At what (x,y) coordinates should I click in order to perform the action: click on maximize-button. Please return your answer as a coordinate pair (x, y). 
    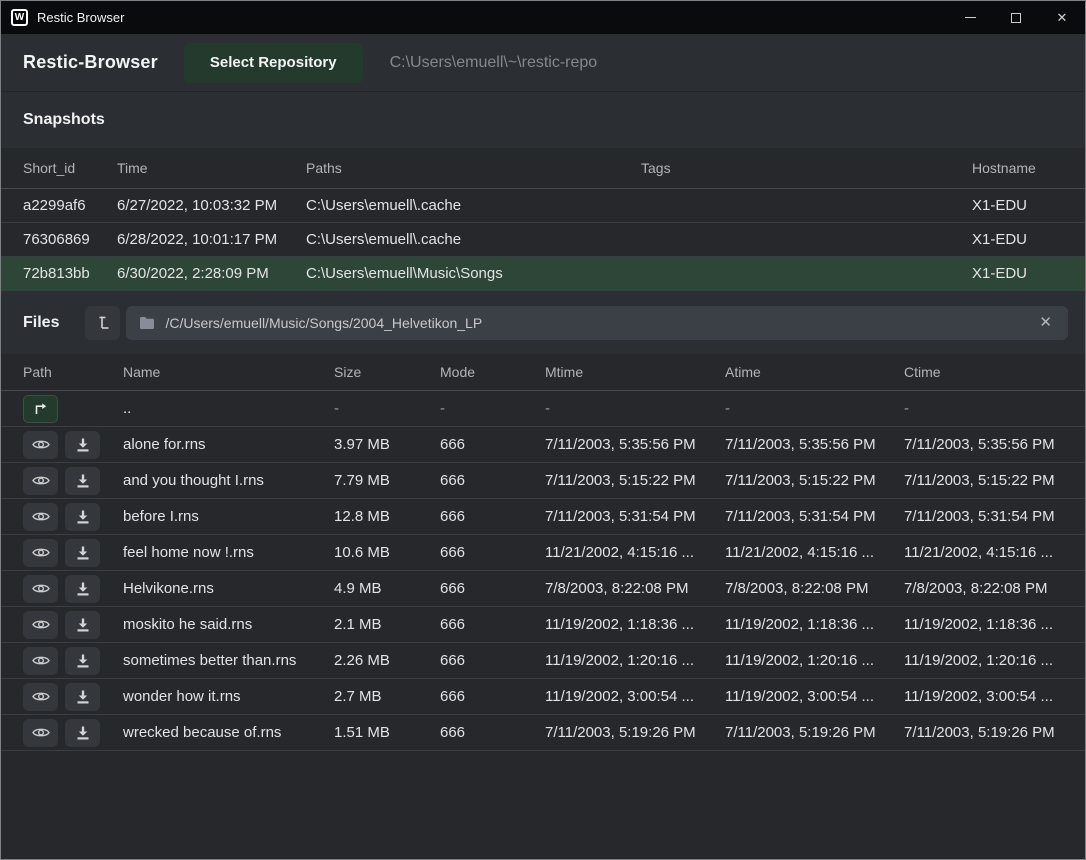
    Looking at the image, I should click on (1016, 17).